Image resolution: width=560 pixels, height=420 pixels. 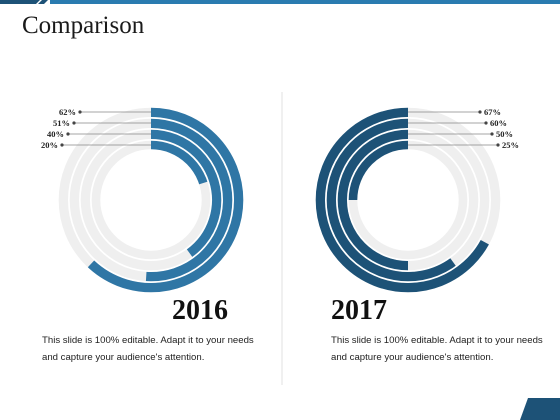 I want to click on top-left-accent, so click(x=20, y=2).